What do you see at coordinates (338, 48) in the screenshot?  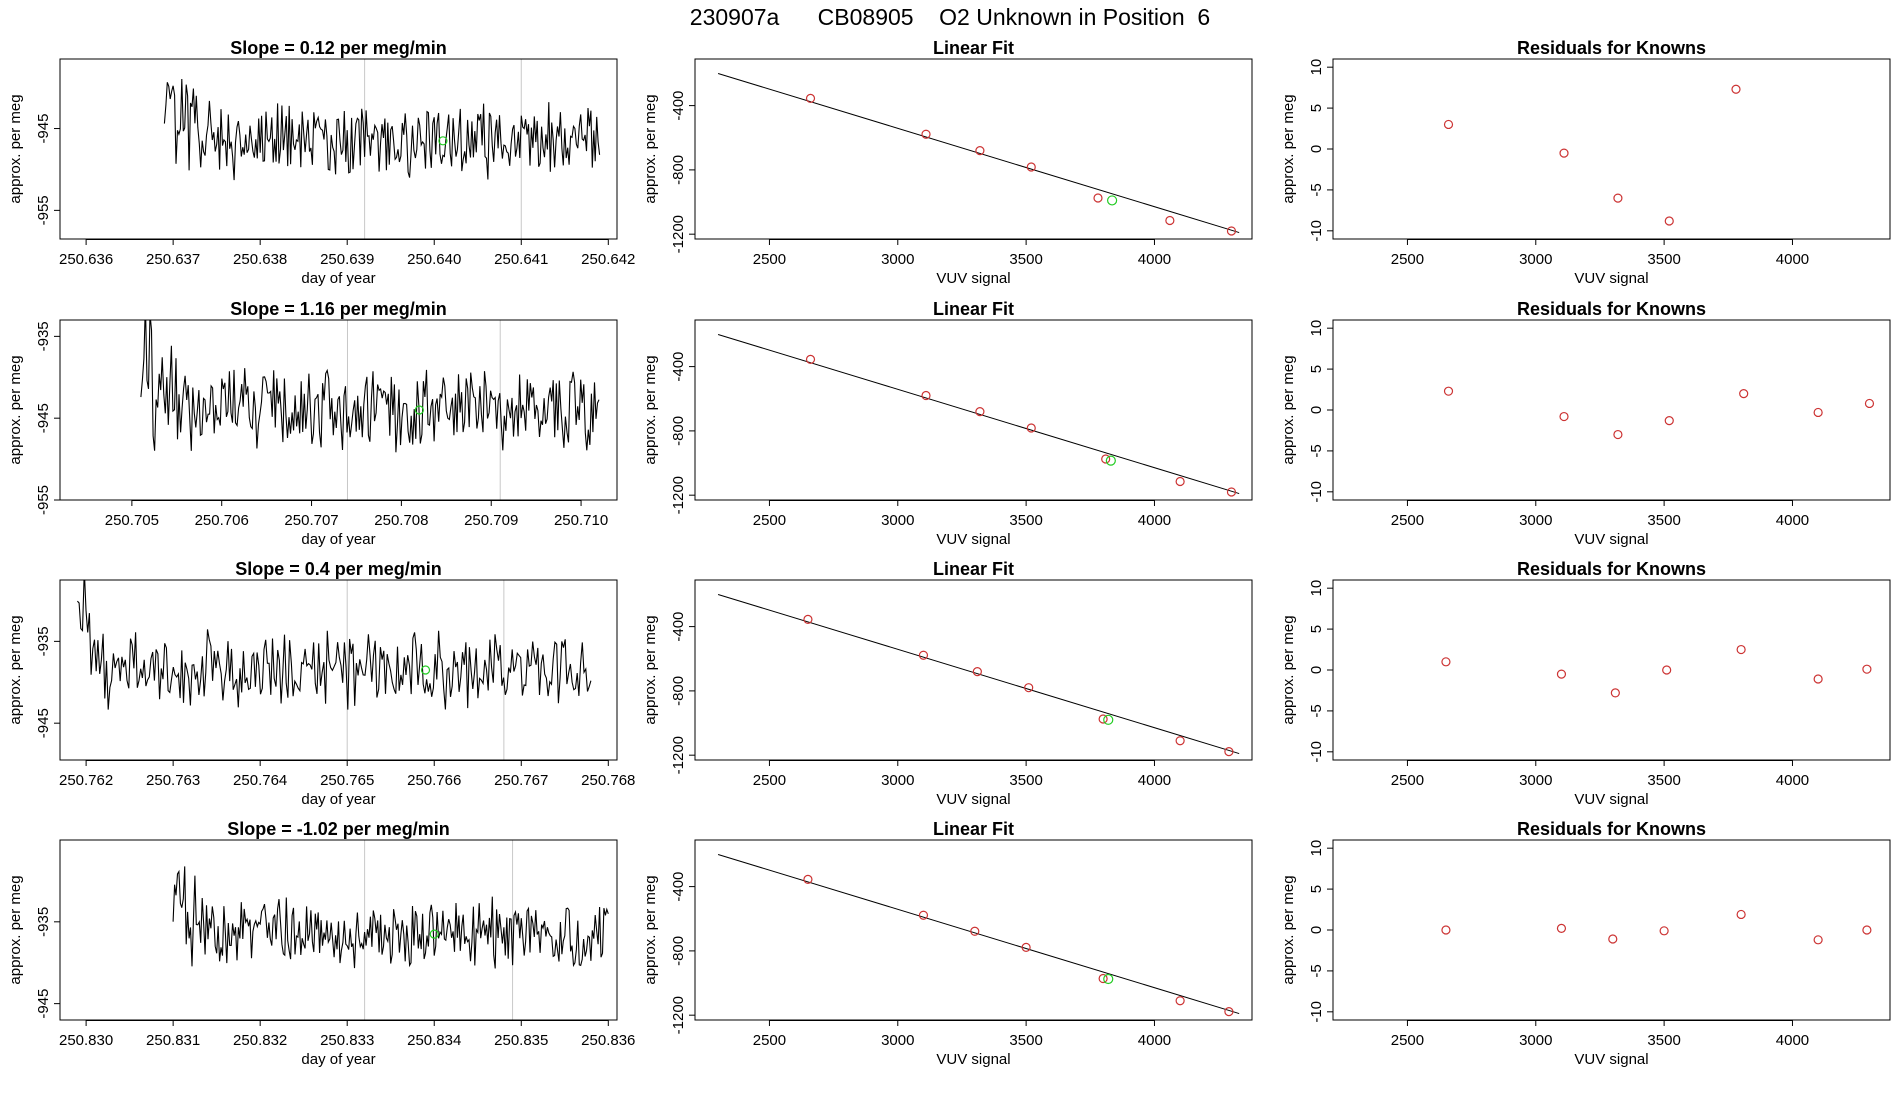 I see `plot-title: Slope = 0.12 per meg/min` at bounding box center [338, 48].